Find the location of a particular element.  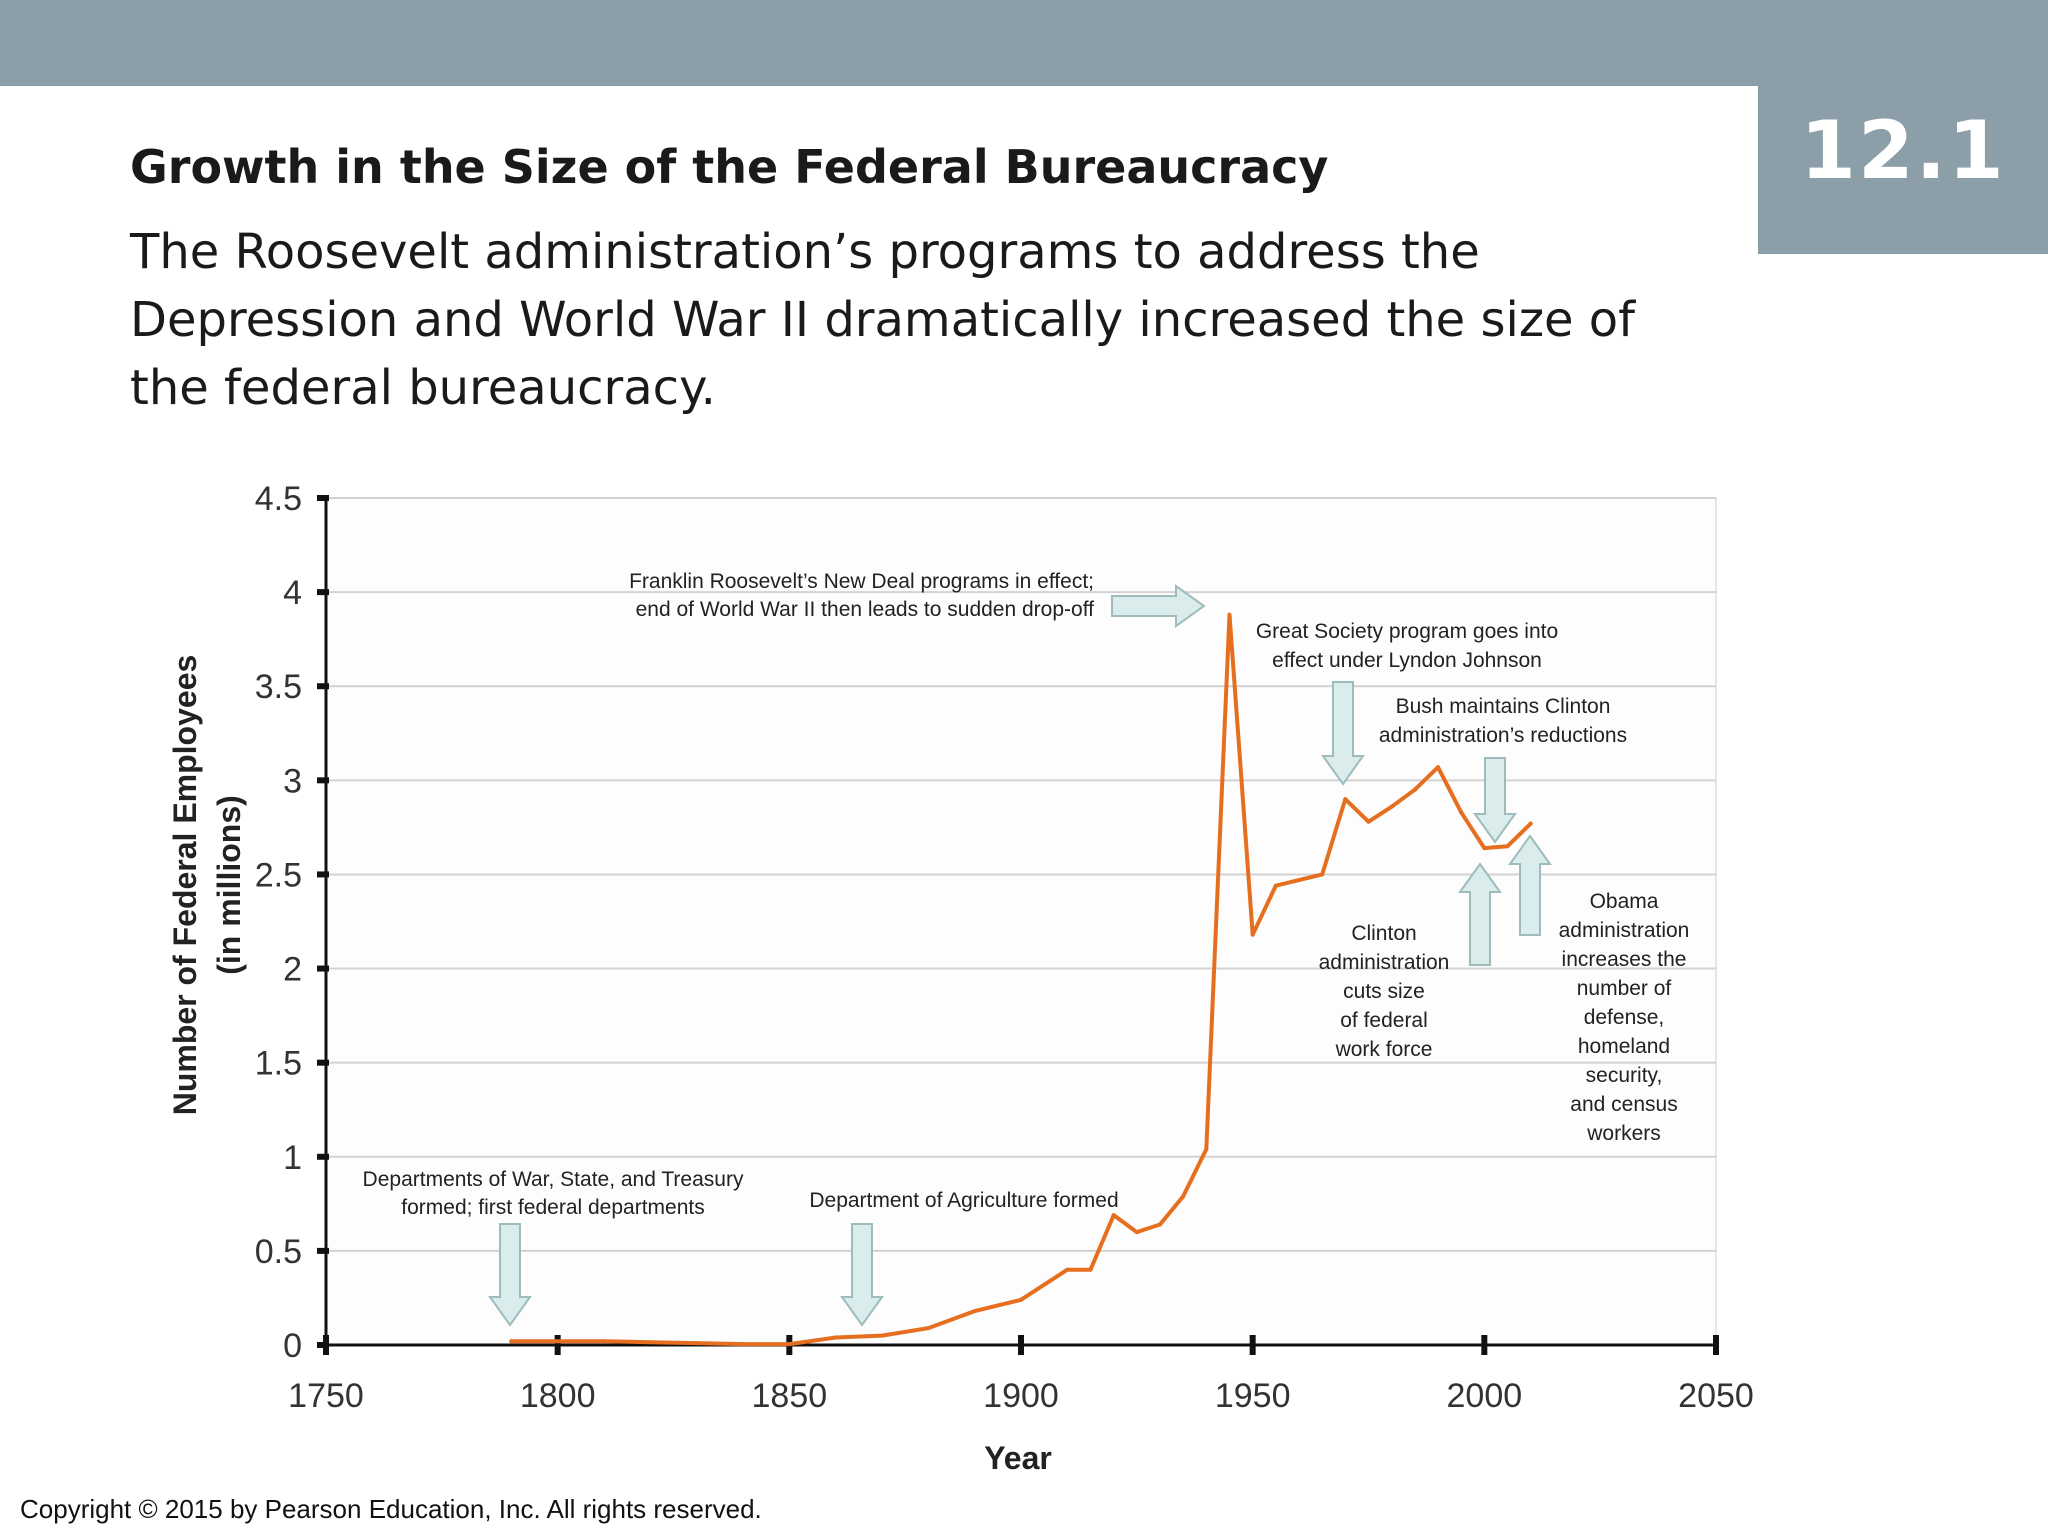

annotation-obama-line: Obama is located at coordinates (1624, 901).